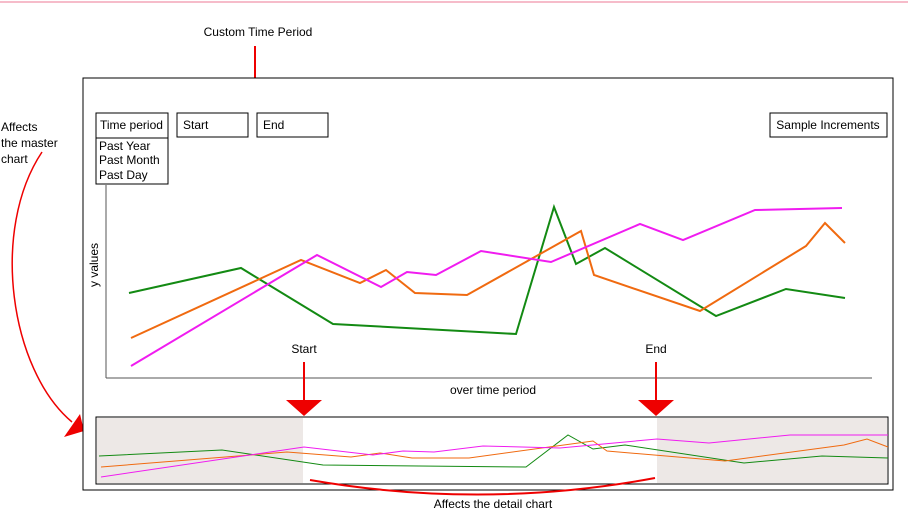 This screenshot has height=511, width=908. I want to click on dropdown-list, so click(132, 161).